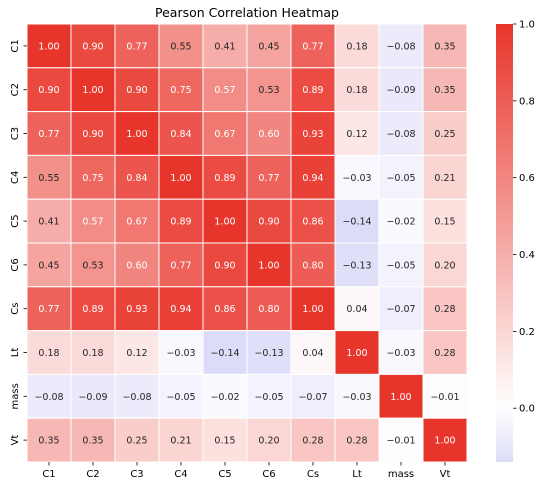 The width and height of the screenshot is (550, 491). I want to click on colorbar-tick-label: 0.6, so click(527, 178).